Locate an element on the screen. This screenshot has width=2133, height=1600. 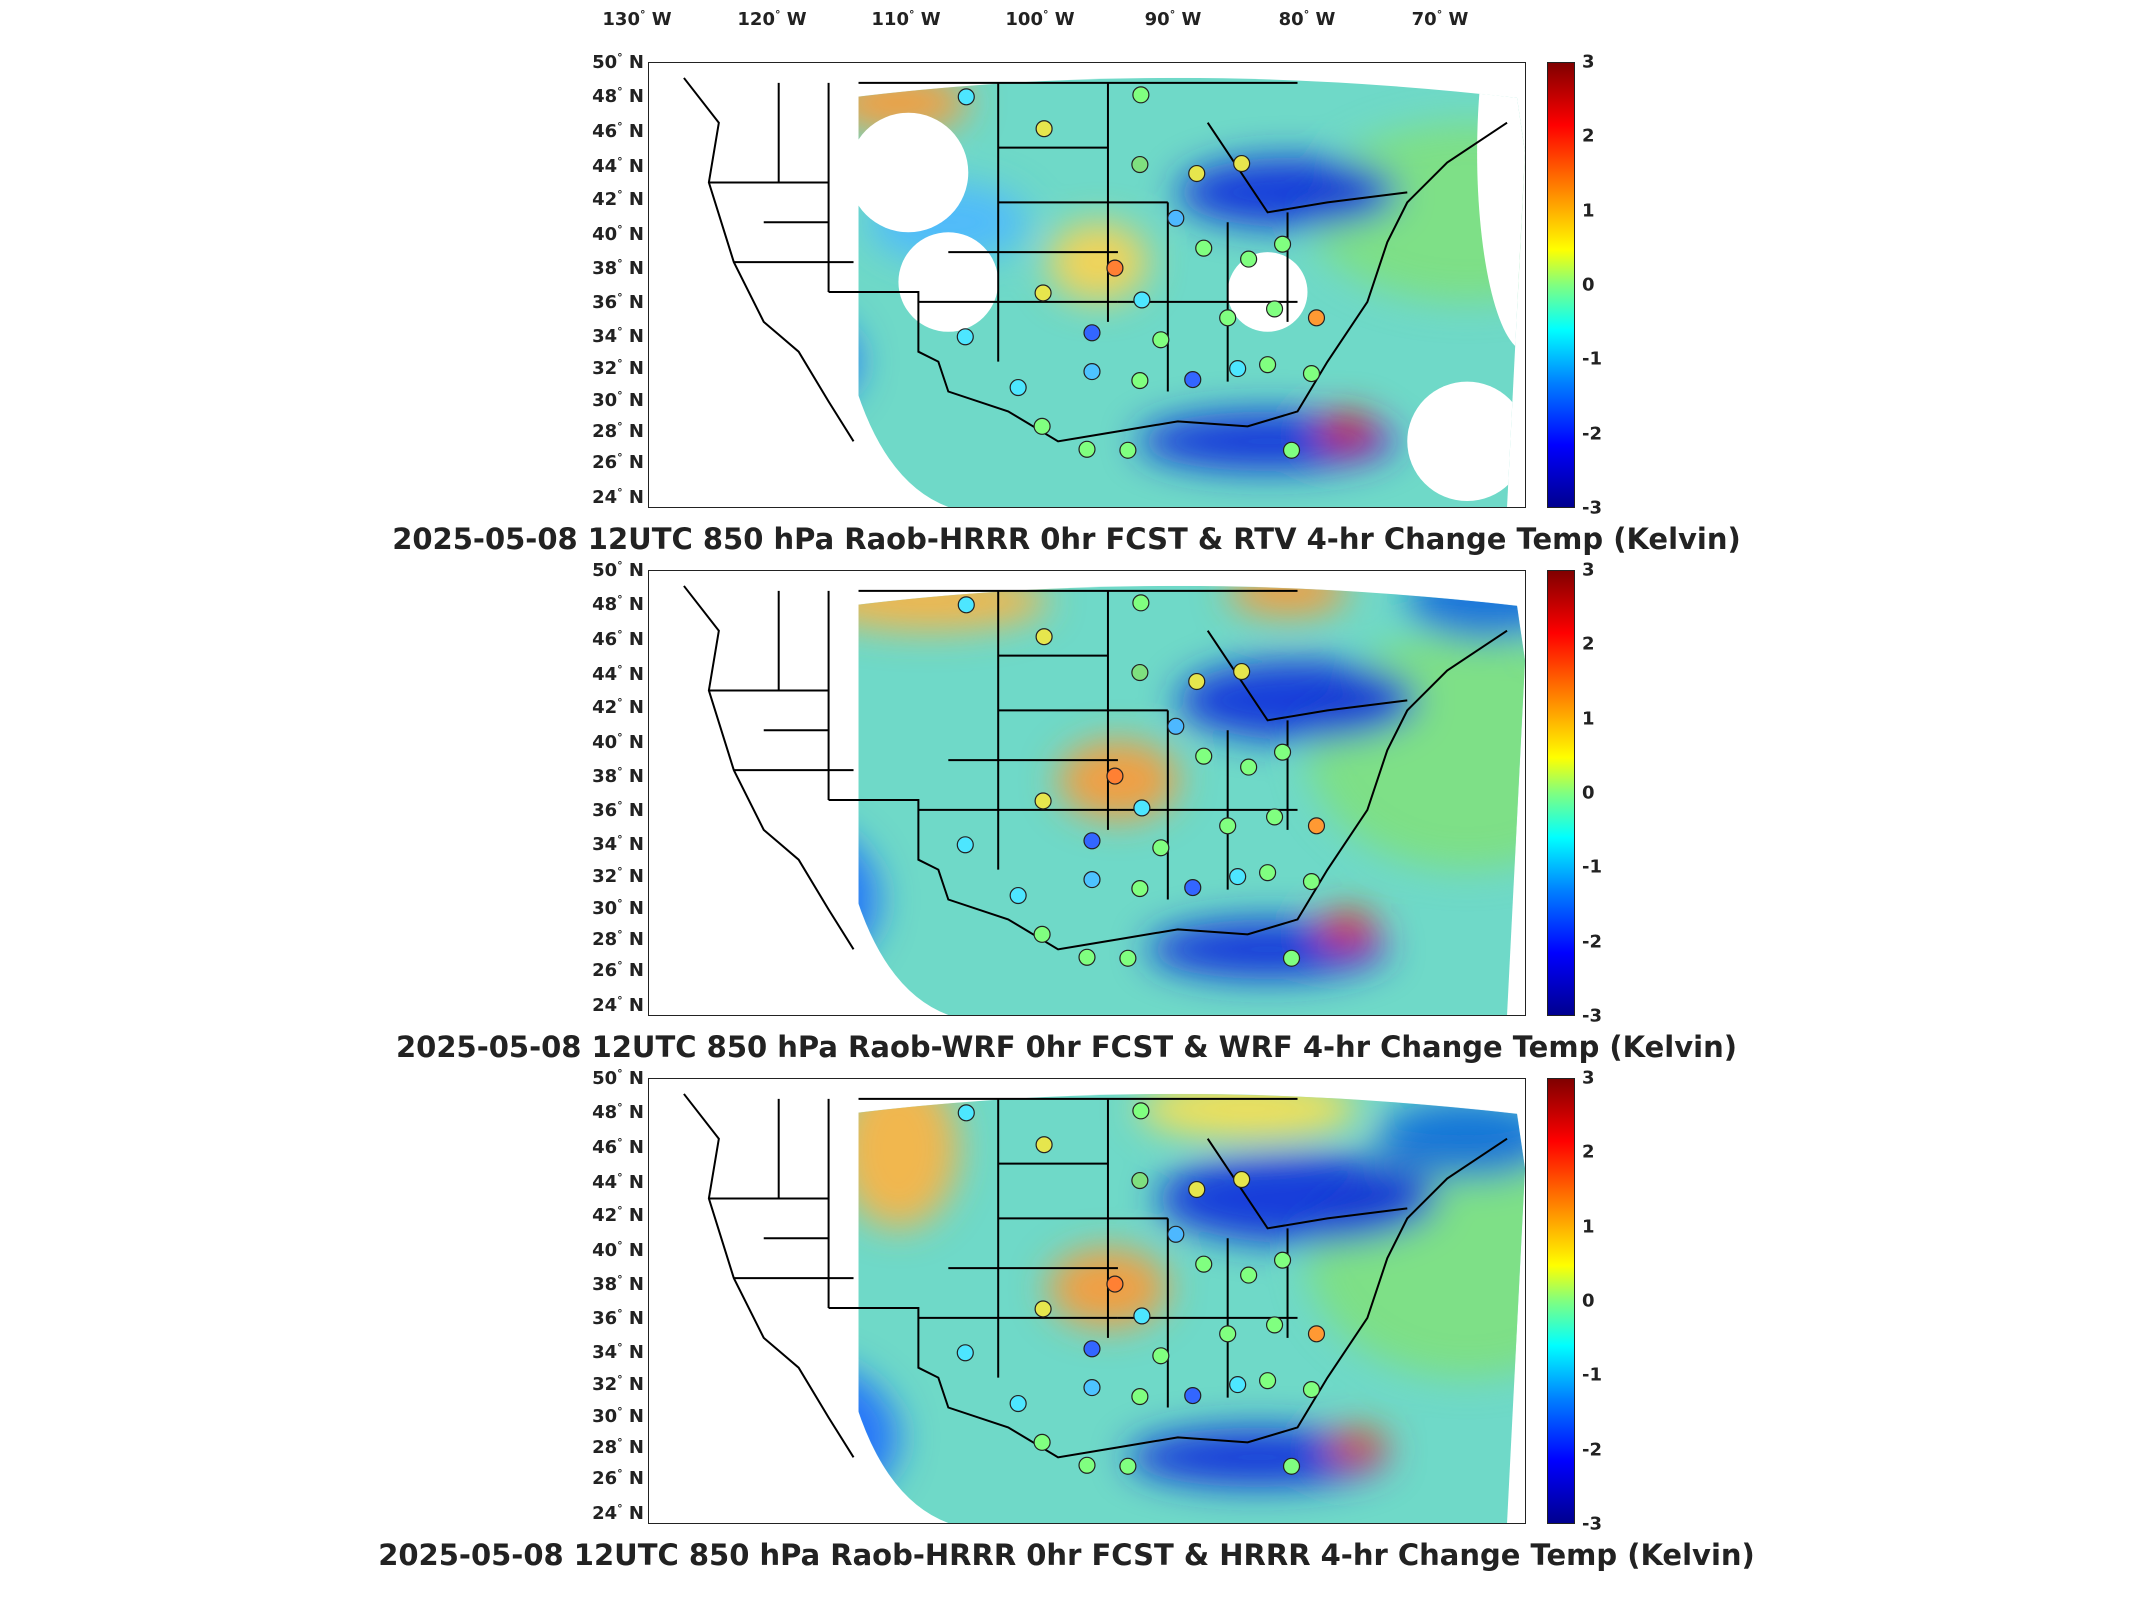
unshaded-west is located at coordinates (754, 1301).